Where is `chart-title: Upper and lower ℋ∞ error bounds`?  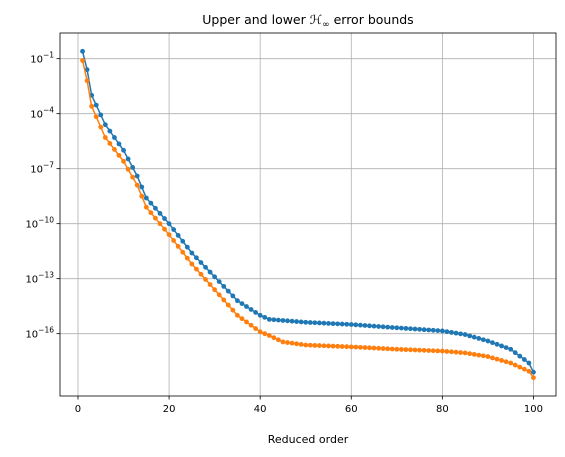 chart-title: Upper and lower ℋ∞ error bounds is located at coordinates (307, 21).